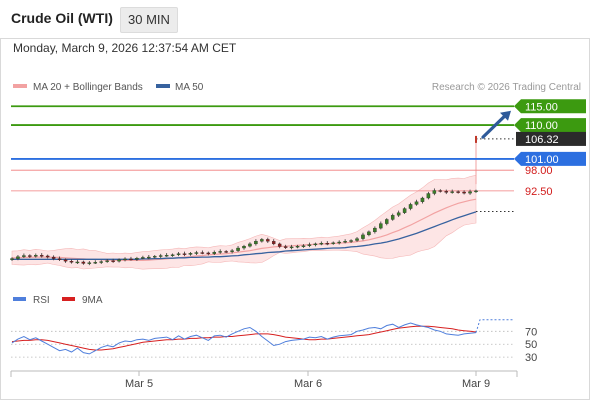 The width and height of the screenshot is (590, 400). Describe the element at coordinates (41, 300) in the screenshot. I see `rsi-legend-label: RSI` at that location.